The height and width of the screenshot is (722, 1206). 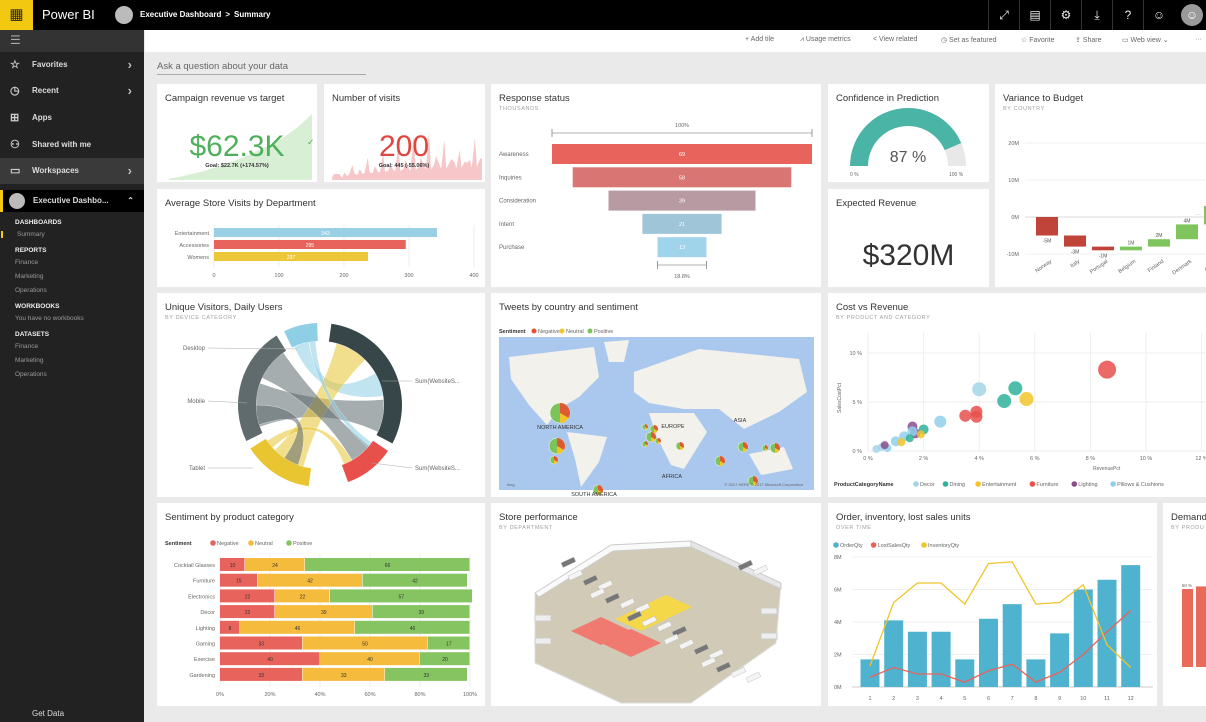 What do you see at coordinates (72, 118) in the screenshot?
I see `sidebar-item-apps: ⊞ Apps` at bounding box center [72, 118].